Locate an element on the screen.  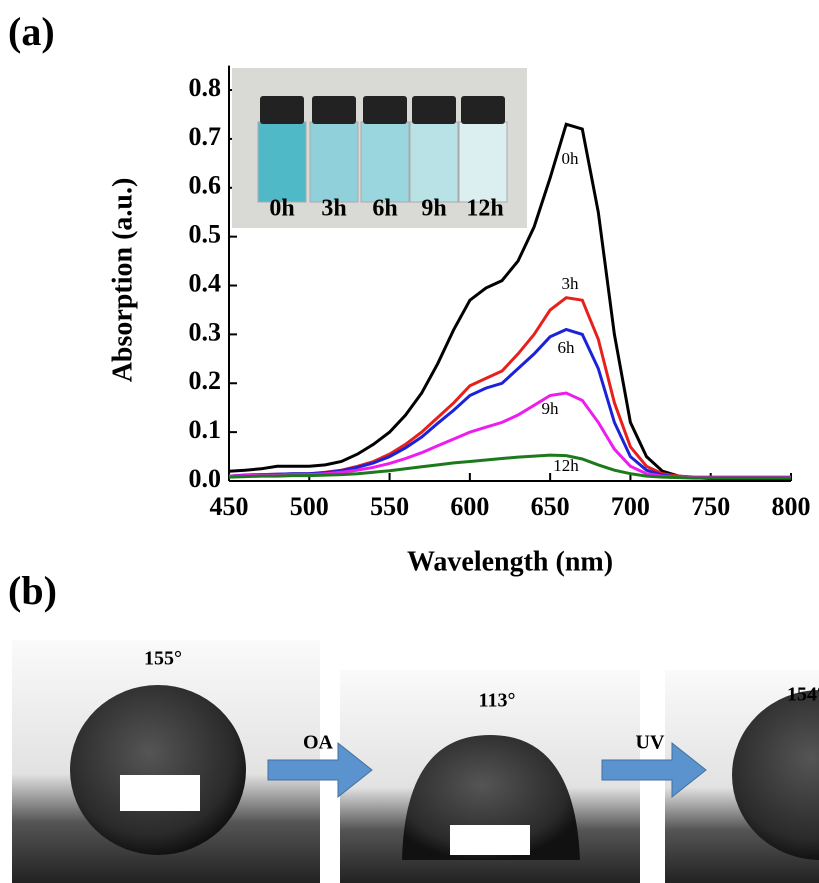
inset-label: 12h is located at coordinates (484, 209).